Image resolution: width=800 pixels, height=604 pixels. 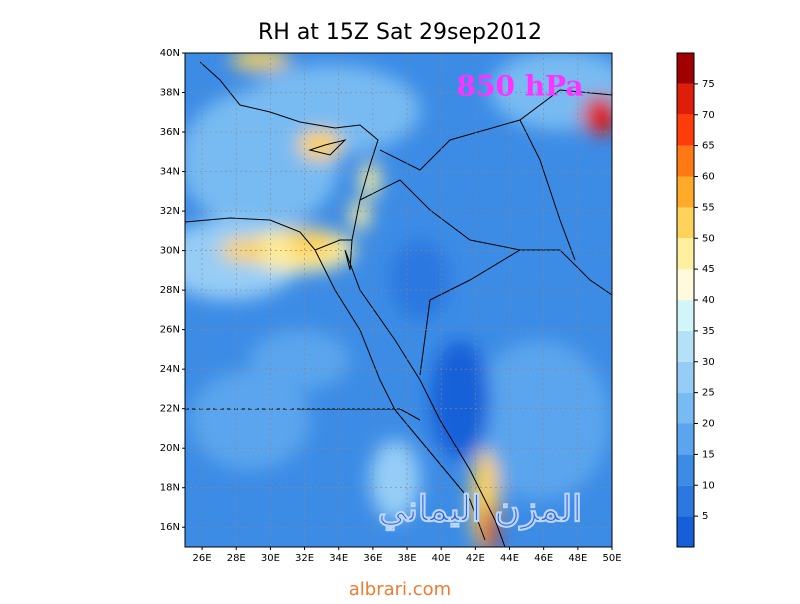 I want to click on lon-label: 32E, so click(x=304, y=558).